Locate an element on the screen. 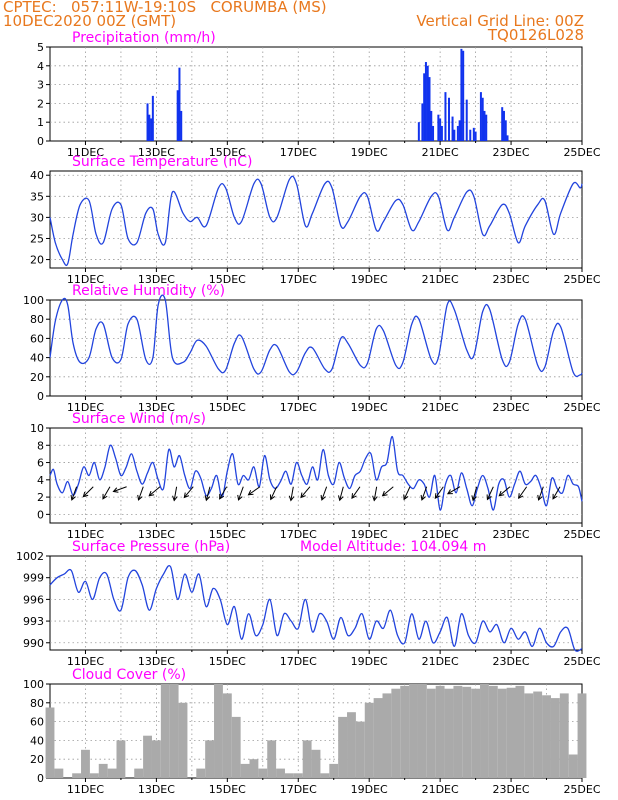 The height and width of the screenshot is (800, 618). y-tick-label: 999 is located at coordinates (33, 578).